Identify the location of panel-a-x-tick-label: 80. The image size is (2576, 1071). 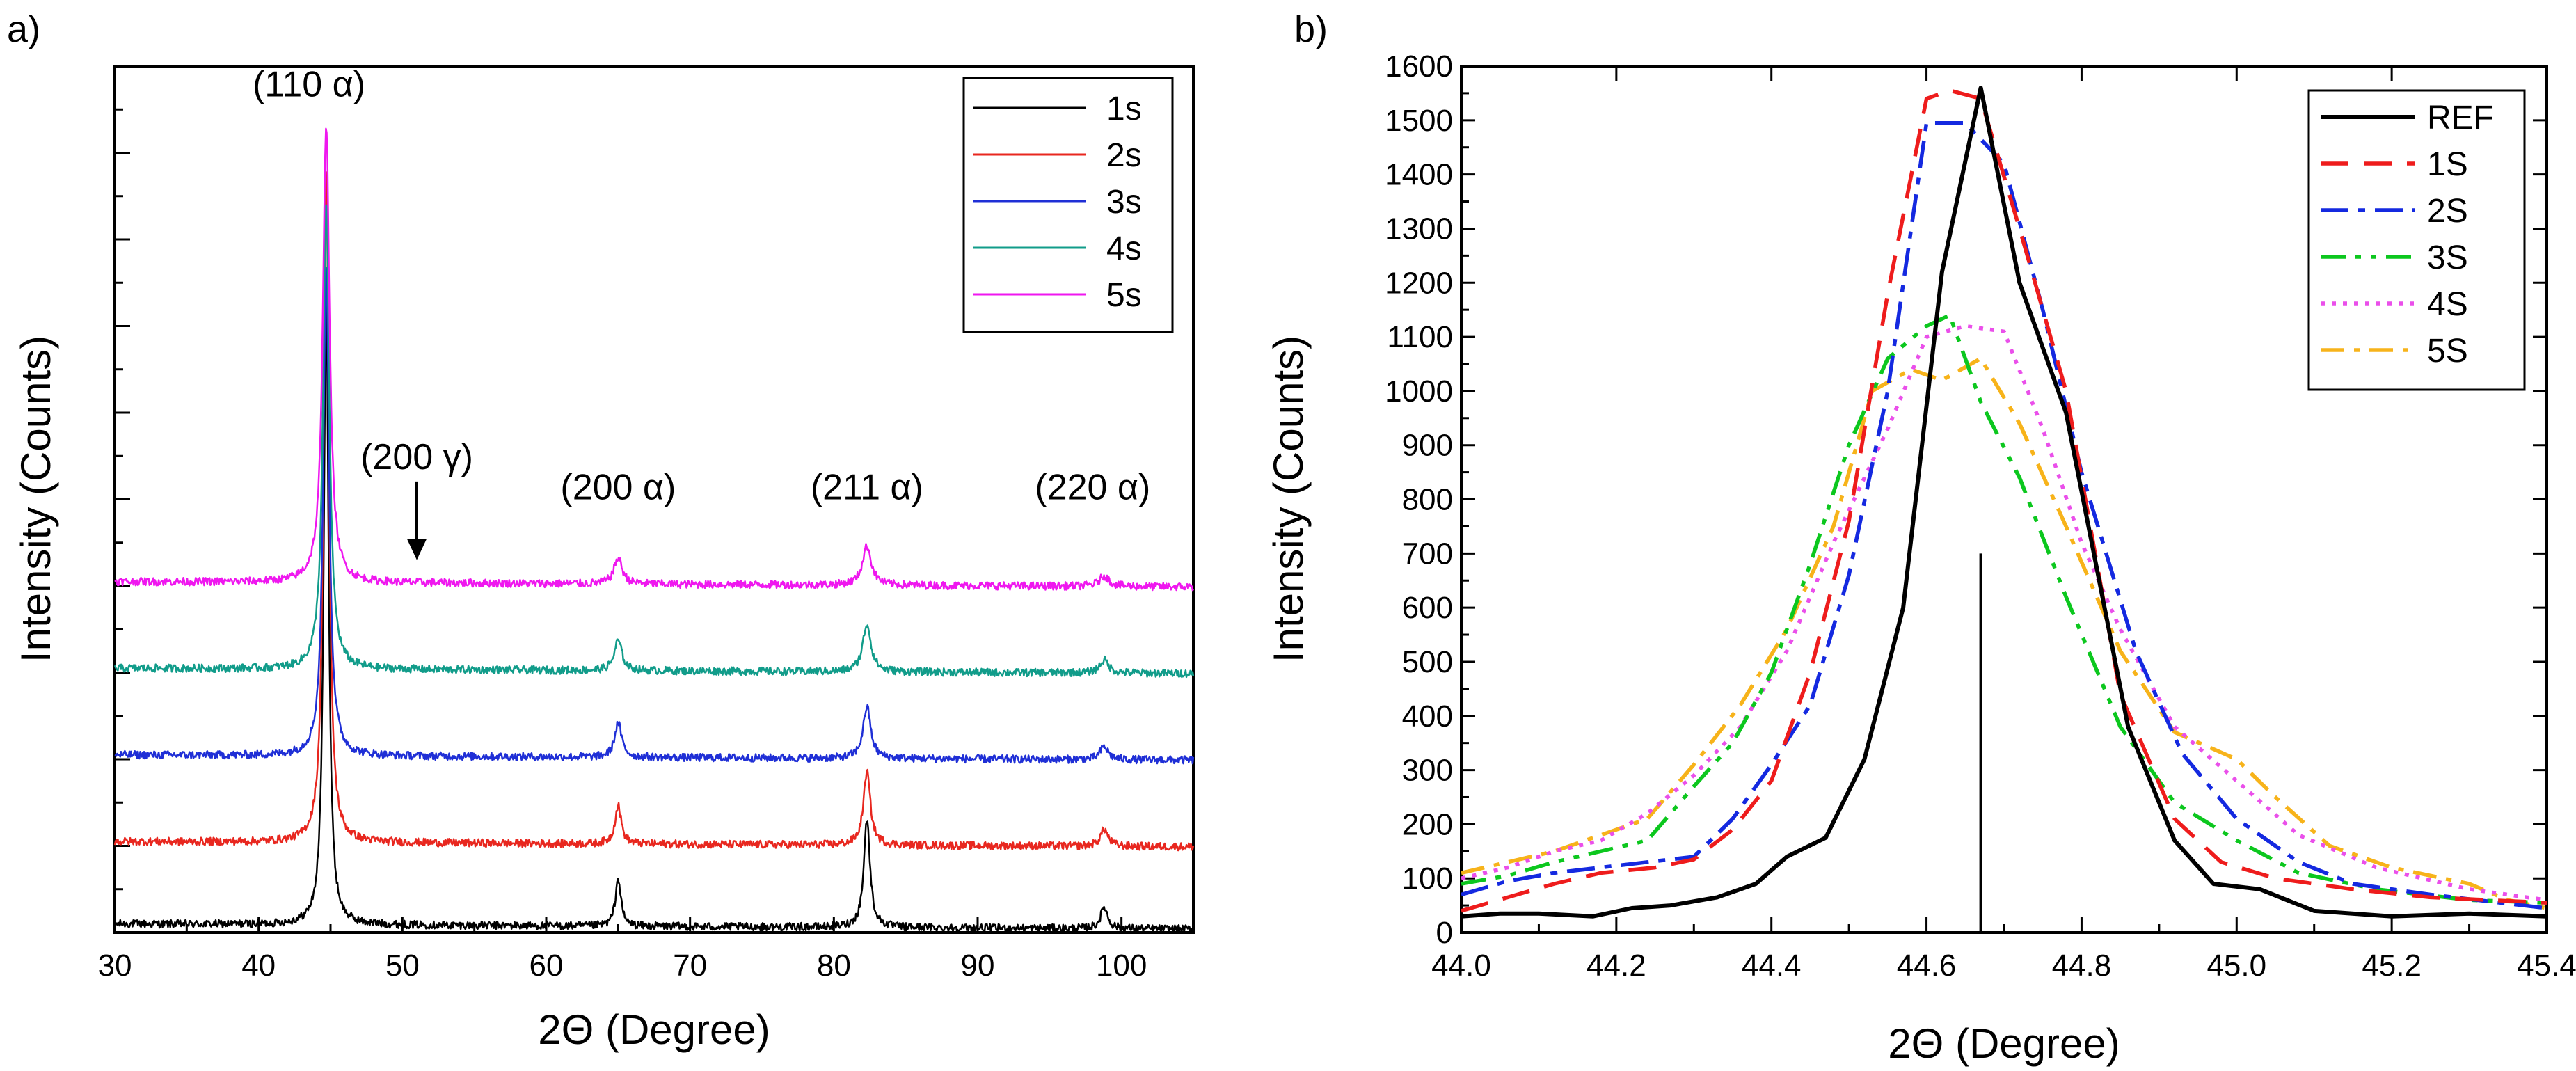
(834, 966).